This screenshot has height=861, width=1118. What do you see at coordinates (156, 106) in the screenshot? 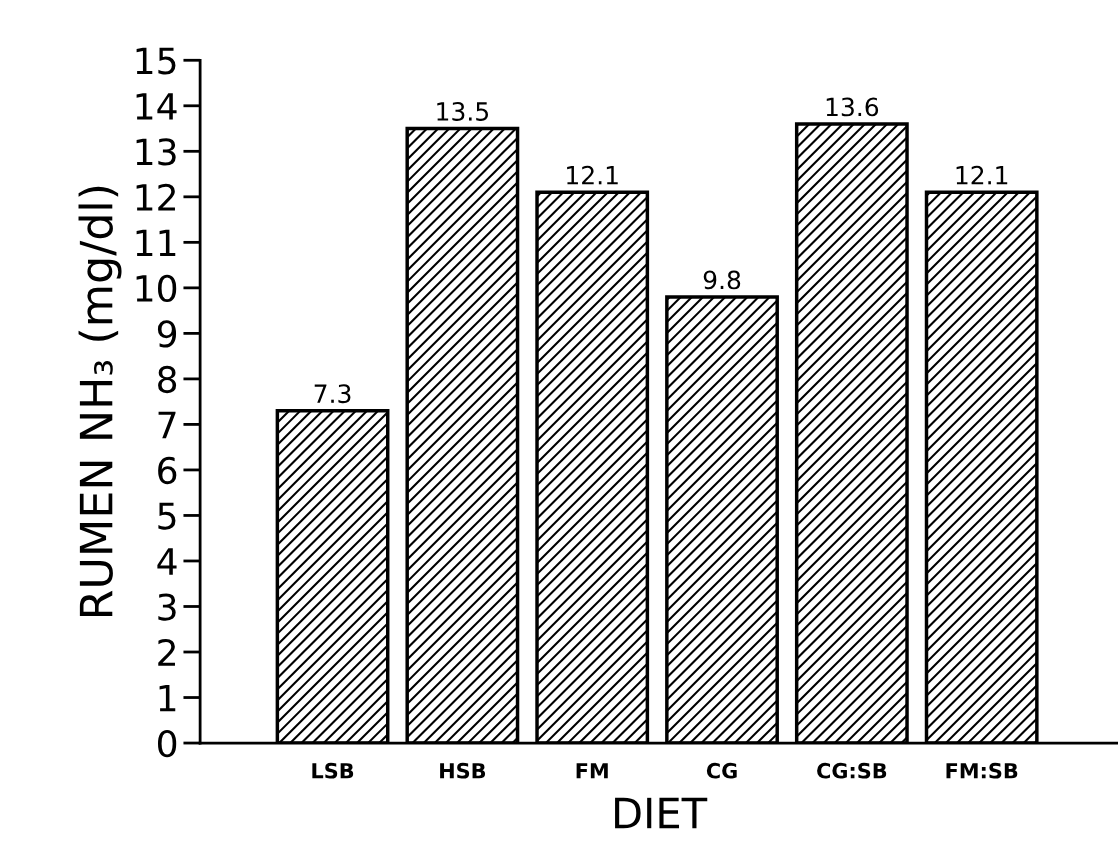
I see `y-tick-label: 14` at bounding box center [156, 106].